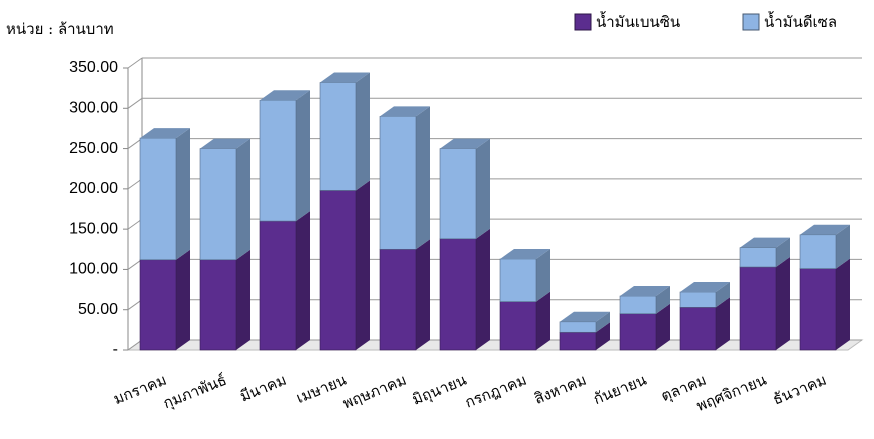 This screenshot has height=439, width=874. I want to click on x-tick-label: ธันวาคม, so click(799, 390).